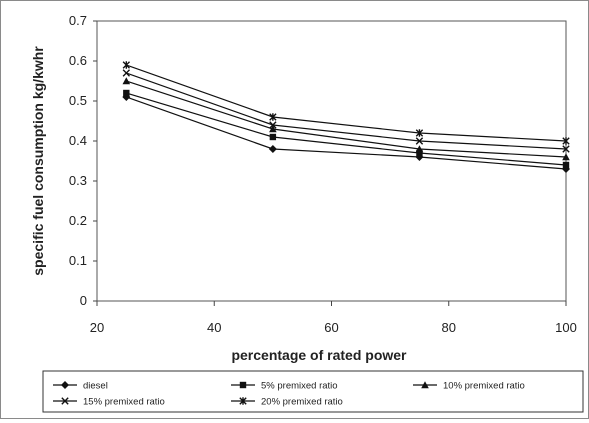 This screenshot has height=423, width=589. What do you see at coordinates (80, 386) in the screenshot?
I see `legend-item: diesel` at bounding box center [80, 386].